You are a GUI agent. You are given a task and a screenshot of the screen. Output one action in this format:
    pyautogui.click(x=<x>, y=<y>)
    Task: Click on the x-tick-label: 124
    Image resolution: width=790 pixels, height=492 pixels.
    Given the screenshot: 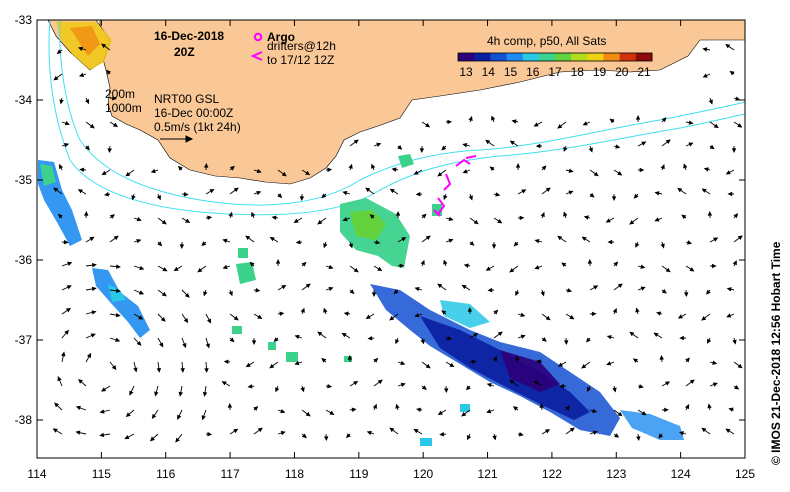 What is the action you would take?
    pyautogui.click(x=681, y=474)
    